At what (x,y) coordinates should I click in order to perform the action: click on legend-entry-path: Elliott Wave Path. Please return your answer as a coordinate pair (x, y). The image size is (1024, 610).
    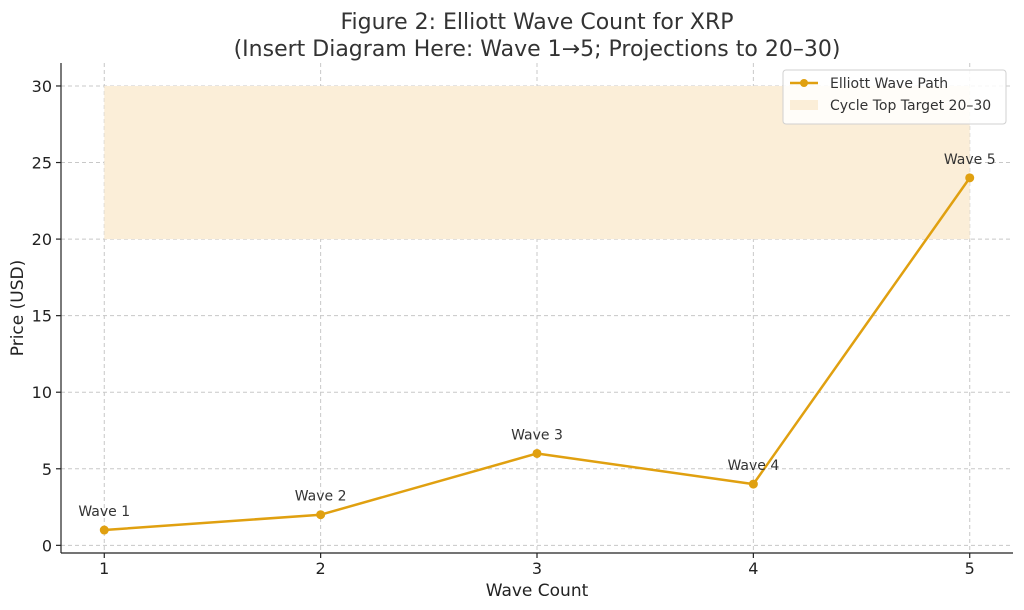
    Looking at the image, I should click on (889, 84).